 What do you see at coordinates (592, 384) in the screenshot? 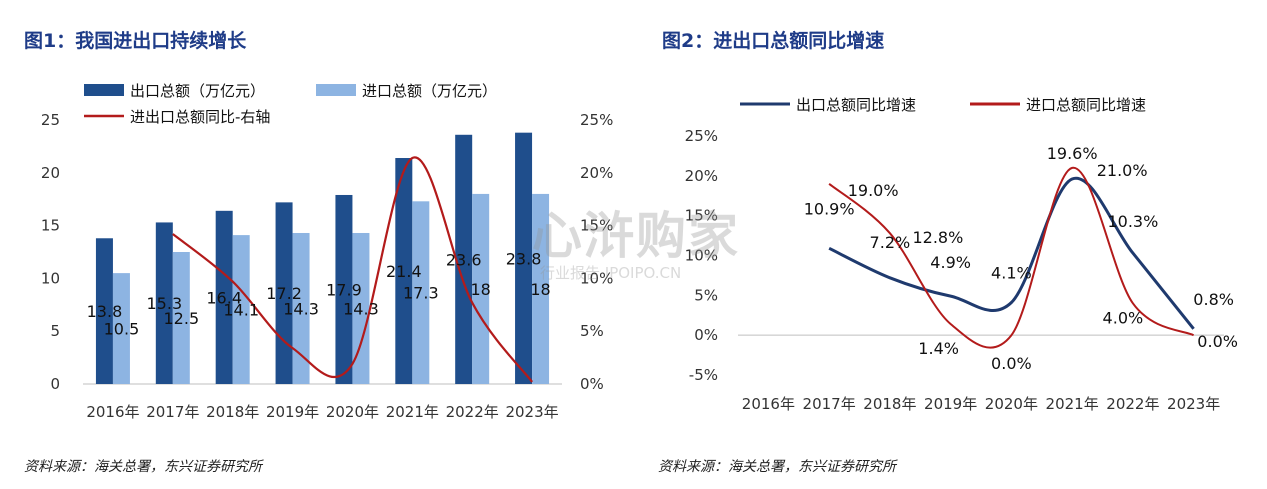
I see `y2-axis-tick: 0%` at bounding box center [592, 384].